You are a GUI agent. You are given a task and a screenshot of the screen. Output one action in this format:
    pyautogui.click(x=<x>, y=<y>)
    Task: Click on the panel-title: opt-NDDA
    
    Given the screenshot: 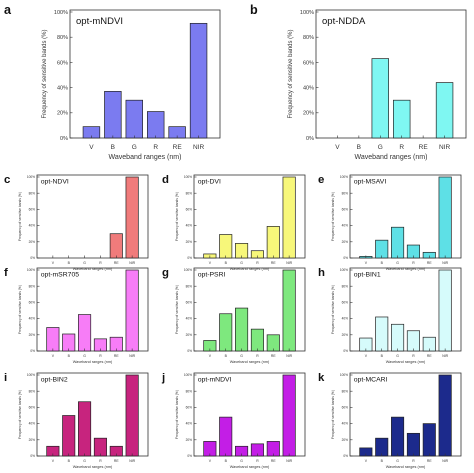 What is the action you would take?
    pyautogui.click(x=344, y=21)
    